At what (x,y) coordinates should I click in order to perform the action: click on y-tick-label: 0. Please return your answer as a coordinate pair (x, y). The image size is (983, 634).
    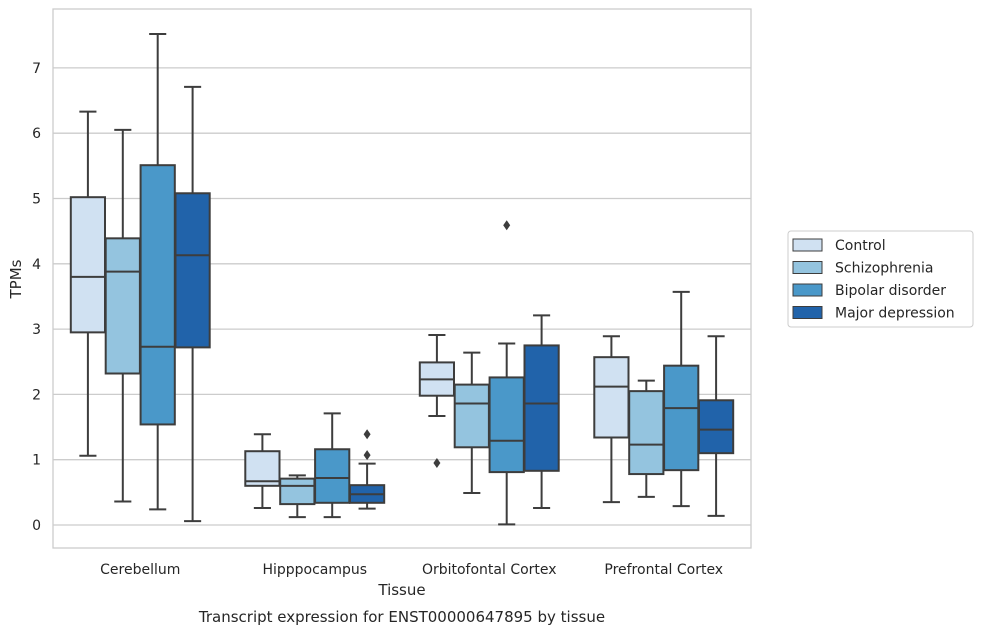
    Looking at the image, I should click on (36, 526).